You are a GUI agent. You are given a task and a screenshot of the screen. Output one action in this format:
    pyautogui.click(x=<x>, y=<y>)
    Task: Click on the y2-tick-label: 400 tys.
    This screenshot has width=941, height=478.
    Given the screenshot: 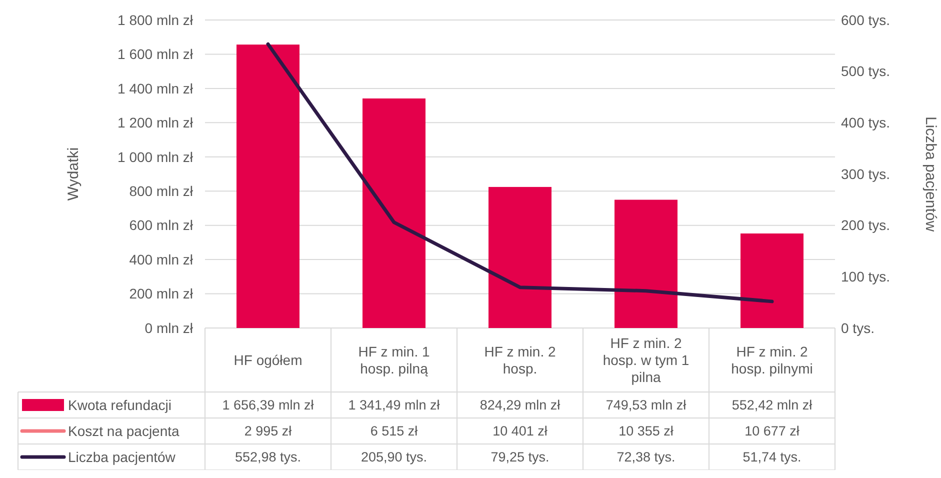 What is the action you would take?
    pyautogui.click(x=865, y=122)
    